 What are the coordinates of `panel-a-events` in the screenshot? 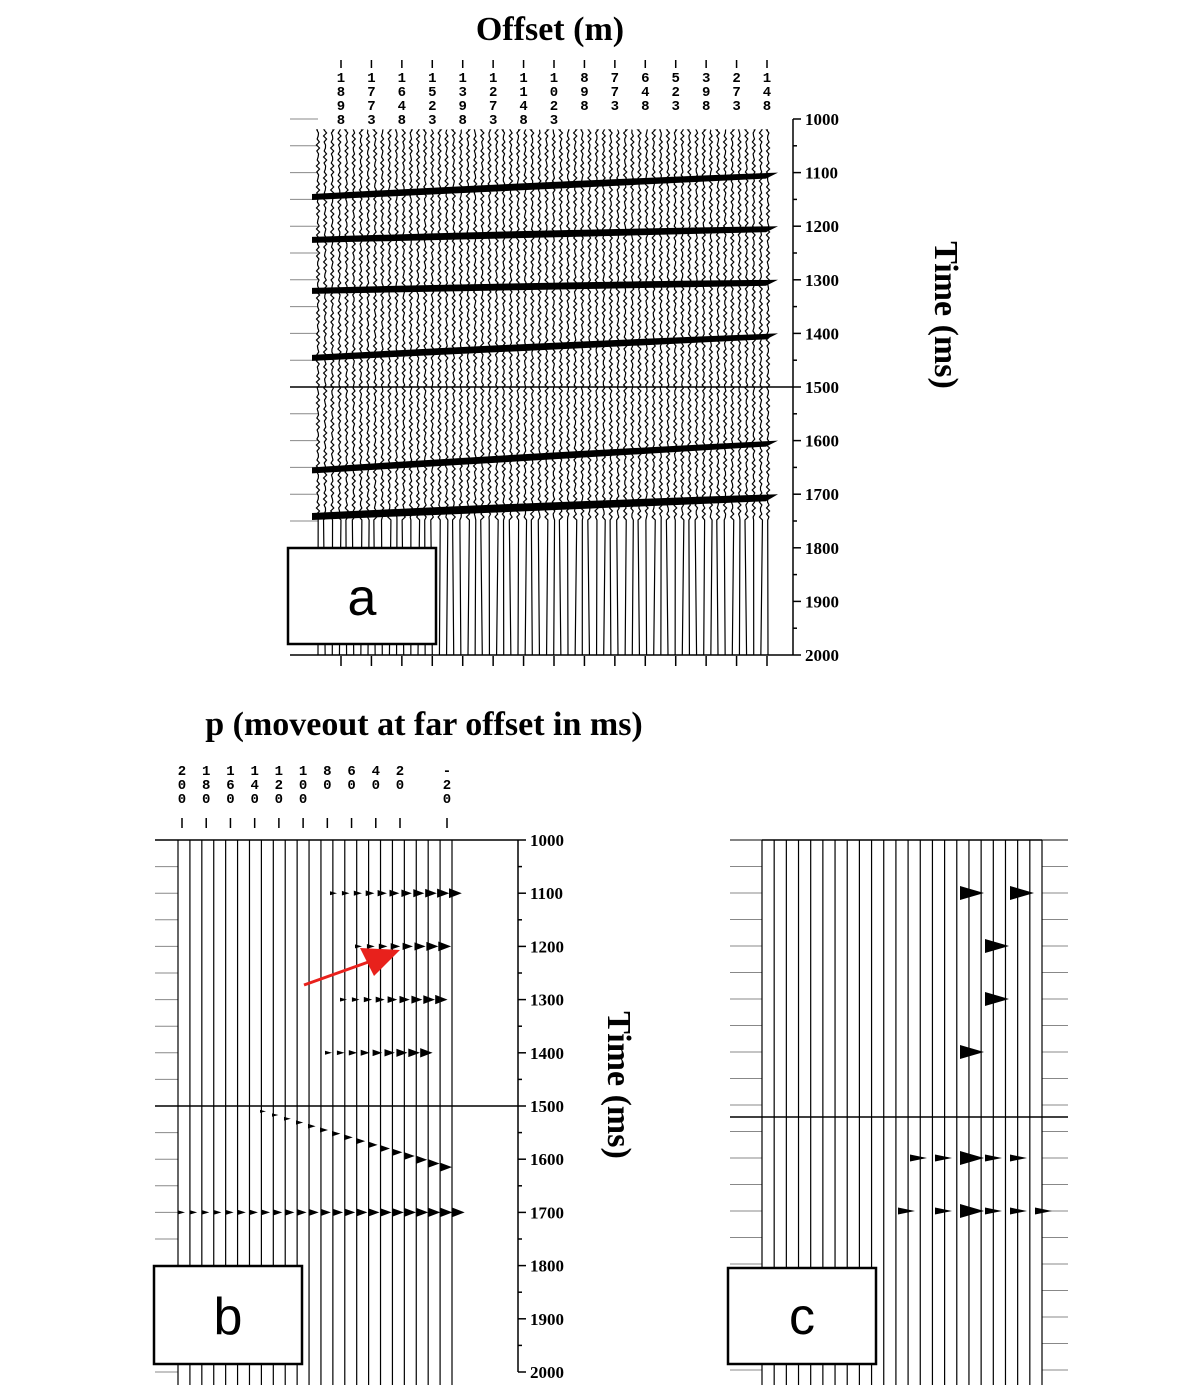 It's located at (545, 346).